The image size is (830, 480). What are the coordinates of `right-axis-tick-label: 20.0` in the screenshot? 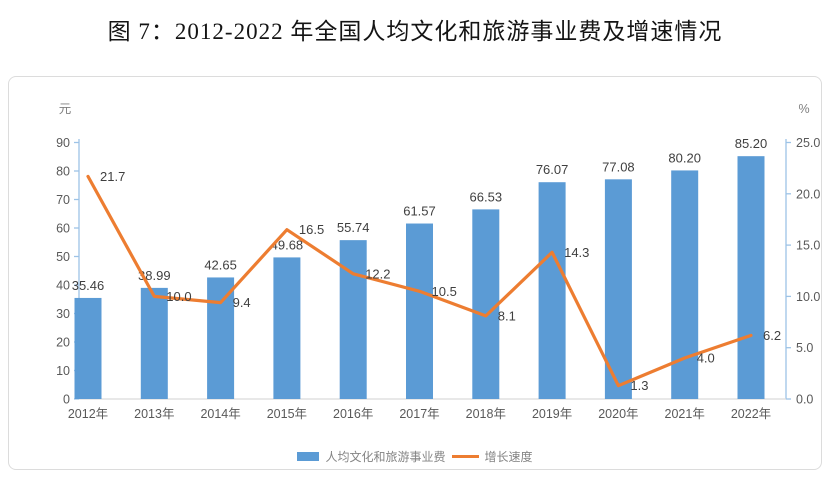 It's located at (808, 194).